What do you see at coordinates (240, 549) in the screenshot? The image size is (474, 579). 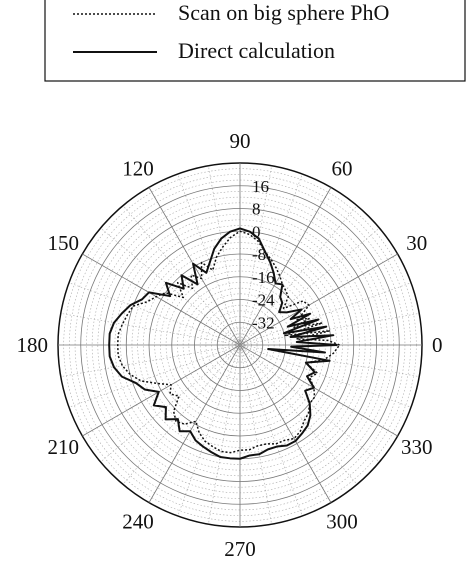 I see `angle-tick-label: 270` at bounding box center [240, 549].